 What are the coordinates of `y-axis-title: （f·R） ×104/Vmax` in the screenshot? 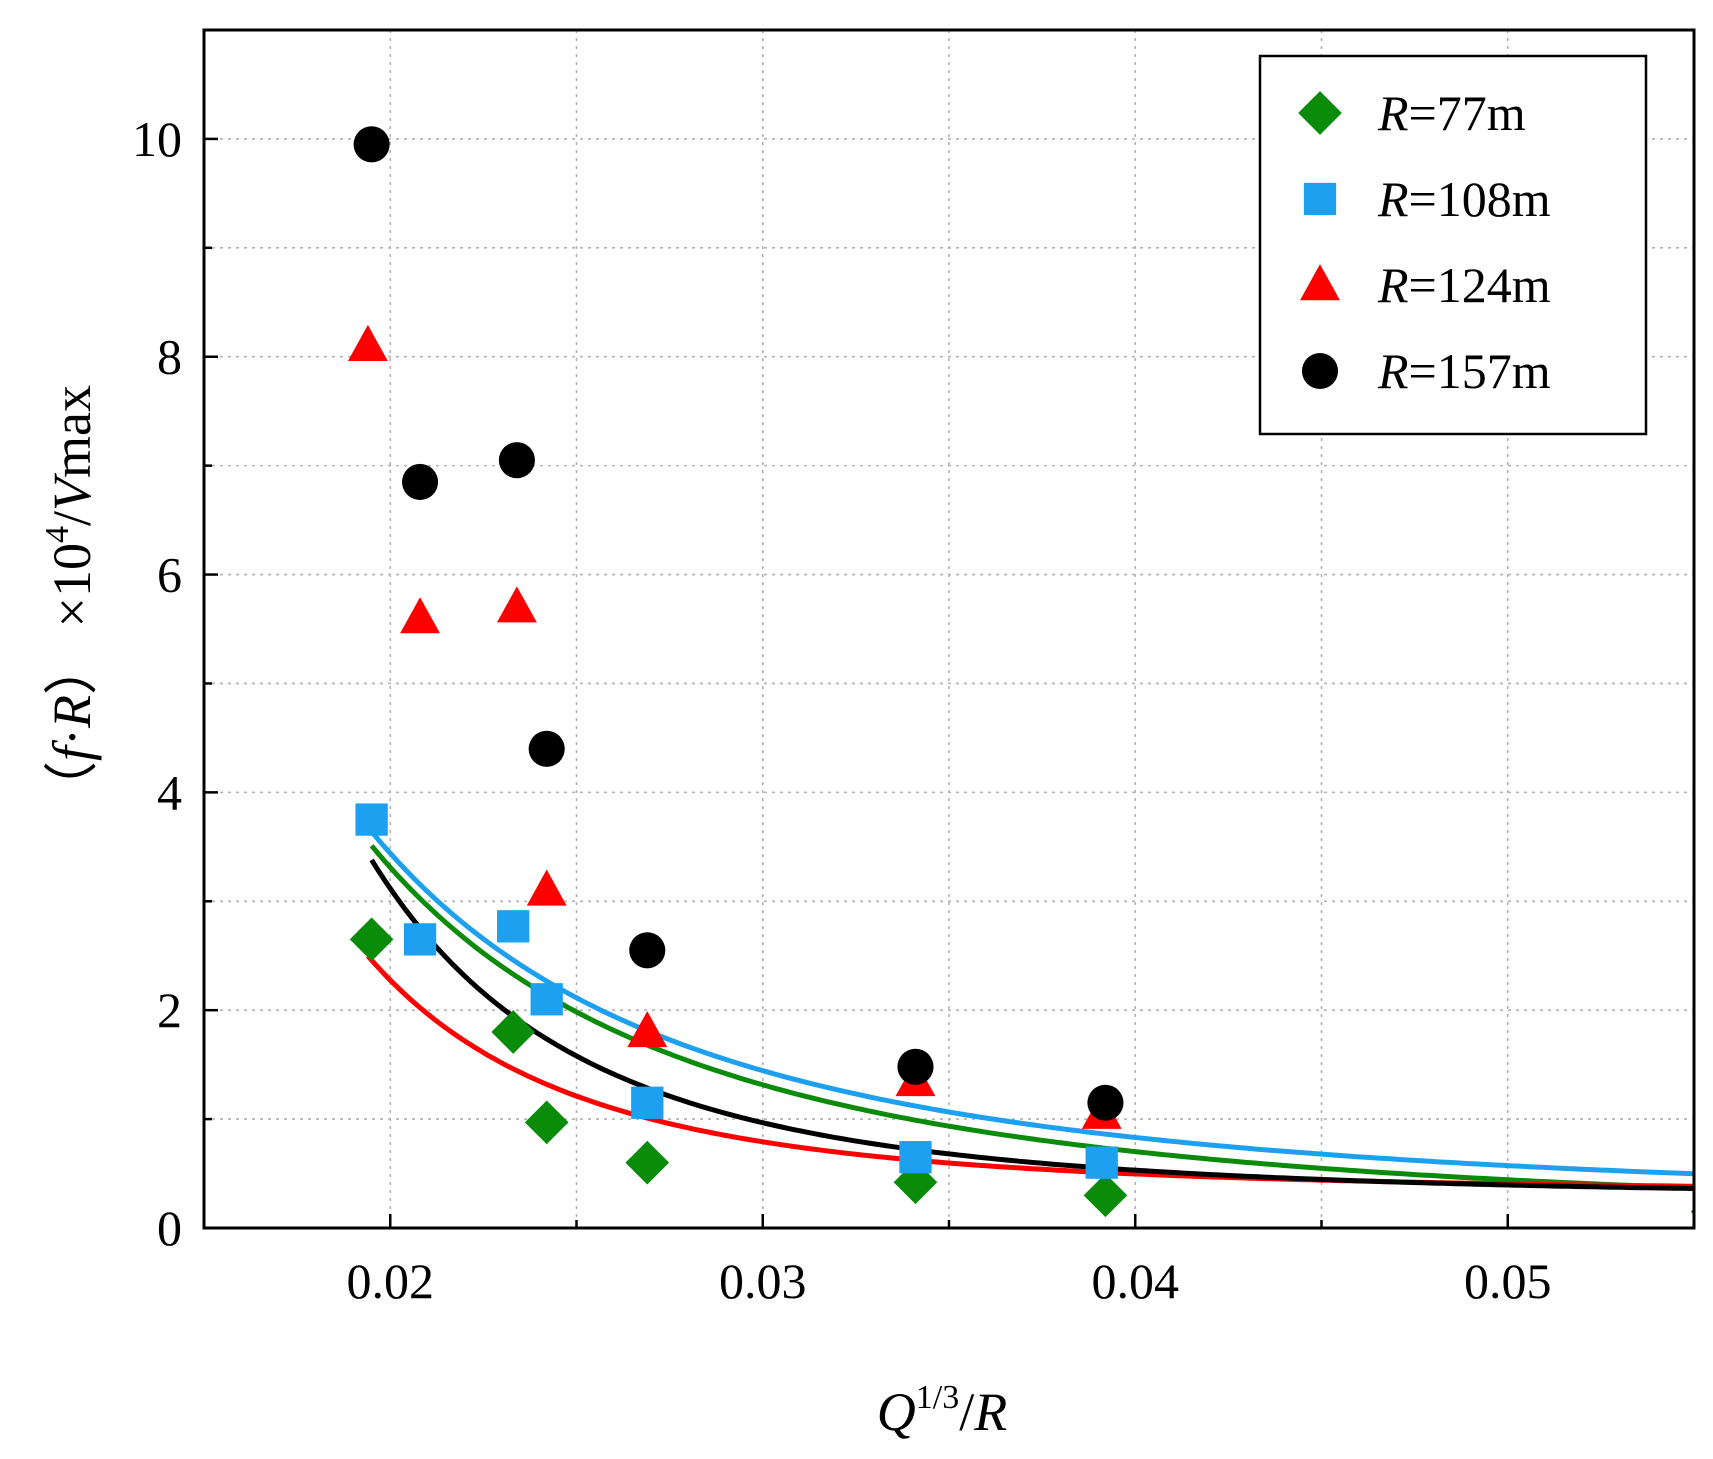 It's located at (70, 600).